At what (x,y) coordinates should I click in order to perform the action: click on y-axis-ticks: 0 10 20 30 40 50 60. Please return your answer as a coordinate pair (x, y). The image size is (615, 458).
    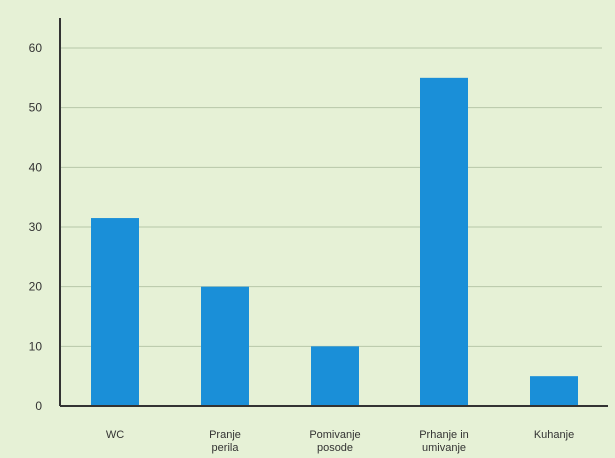
    Looking at the image, I should click on (36, 227).